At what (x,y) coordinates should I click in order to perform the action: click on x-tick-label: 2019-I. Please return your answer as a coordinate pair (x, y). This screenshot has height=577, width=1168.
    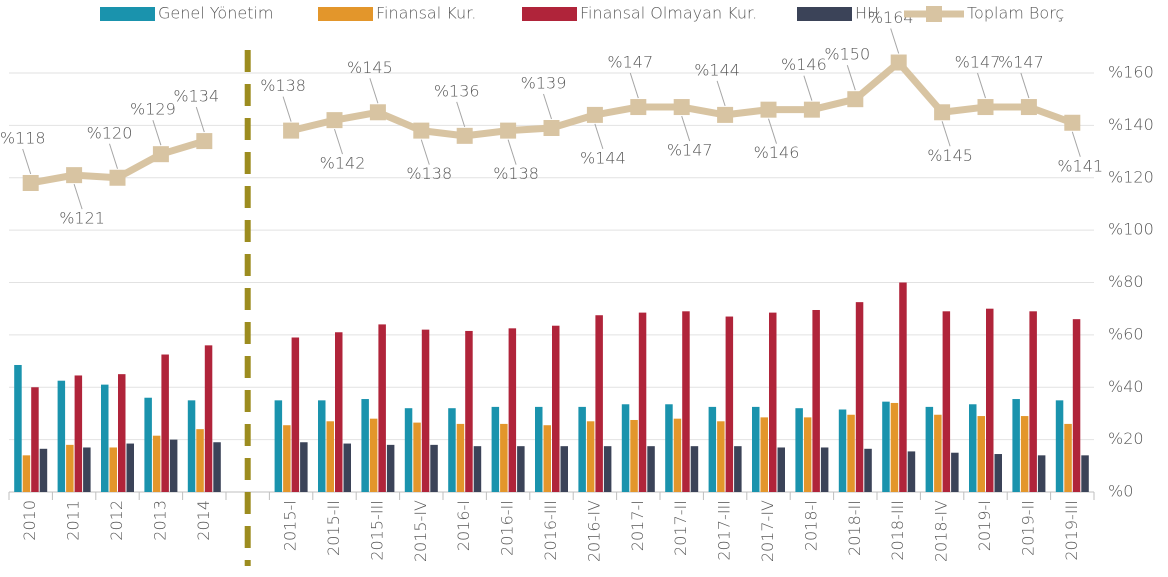
    Looking at the image, I should click on (984, 525).